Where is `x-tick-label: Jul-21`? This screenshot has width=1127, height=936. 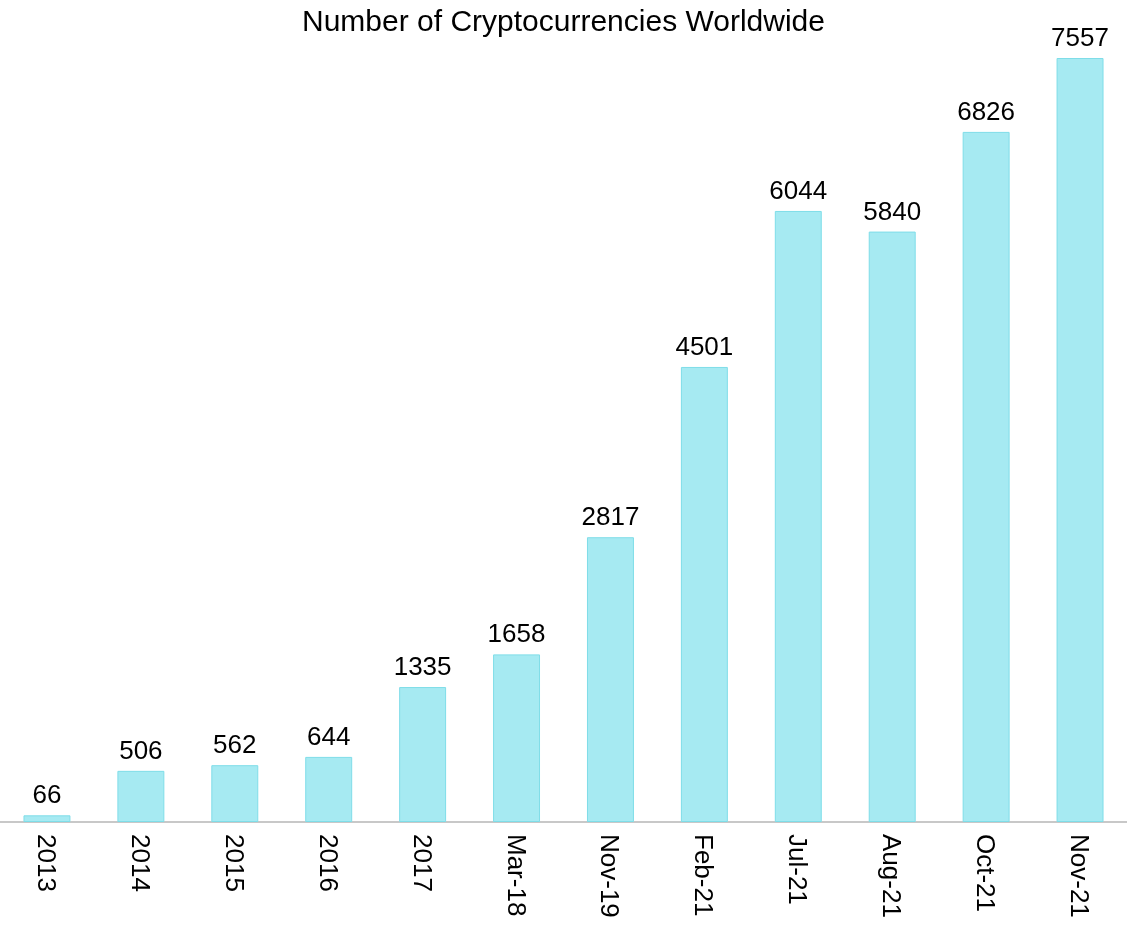
x-tick-label: Jul-21 is located at coordinates (798, 869).